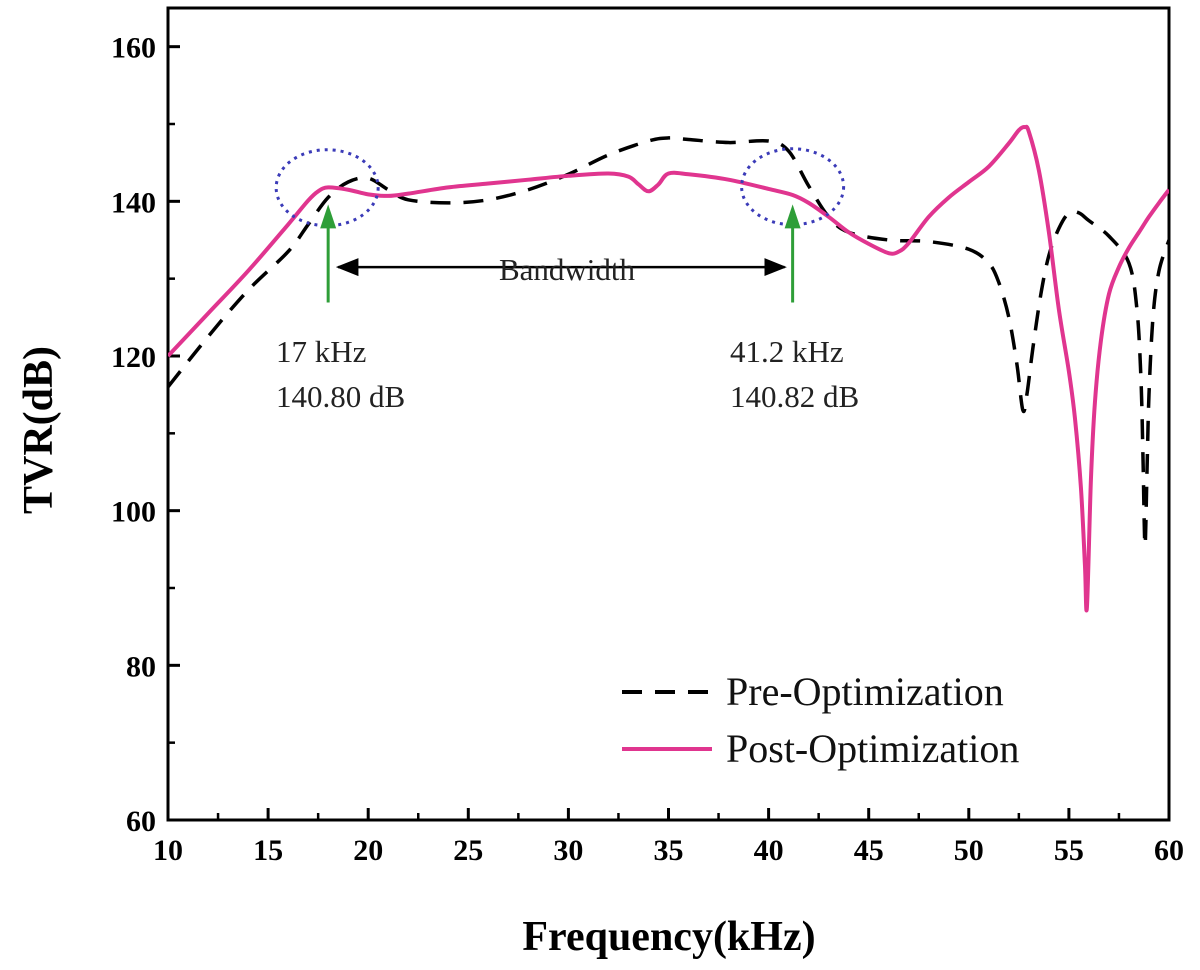 The height and width of the screenshot is (970, 1200). I want to click on right-tvr-label: 140.82 dB, so click(794, 396).